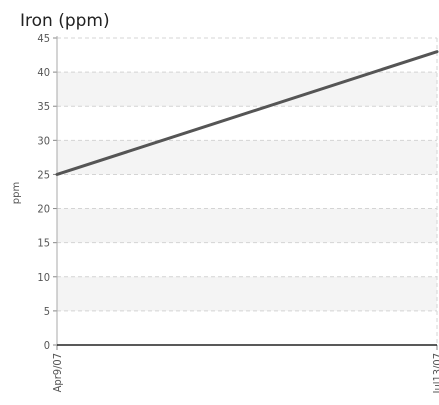 This screenshot has width=439, height=405. What do you see at coordinates (47, 345) in the screenshot?
I see `y-tick-label: 0` at bounding box center [47, 345].